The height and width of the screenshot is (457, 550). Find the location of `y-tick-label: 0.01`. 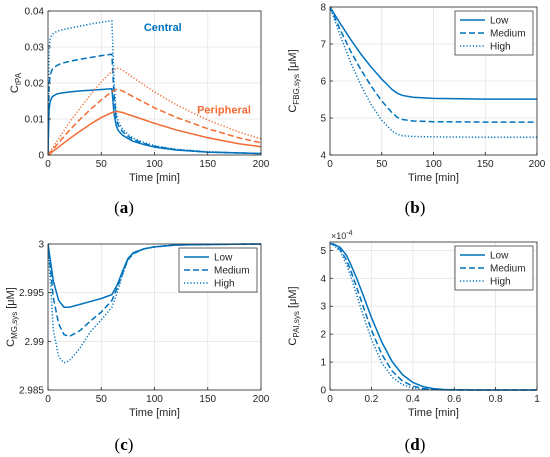

y-tick-label: 0.01 is located at coordinates (35, 120).